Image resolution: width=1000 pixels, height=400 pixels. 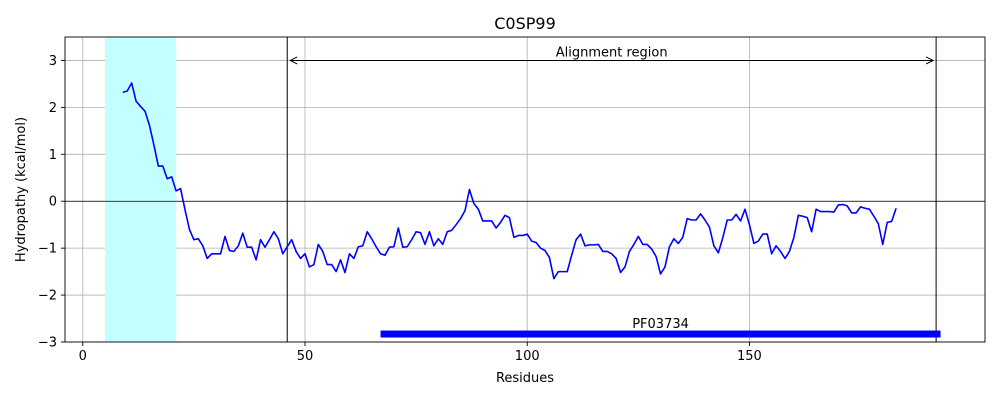 I want to click on alignment-arrow-head-left, so click(x=293, y=60).